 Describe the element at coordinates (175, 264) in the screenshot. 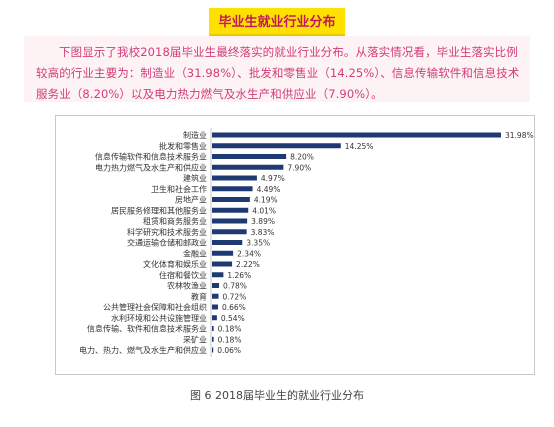

I see `category-label: 文化体育和娱乐业` at that location.